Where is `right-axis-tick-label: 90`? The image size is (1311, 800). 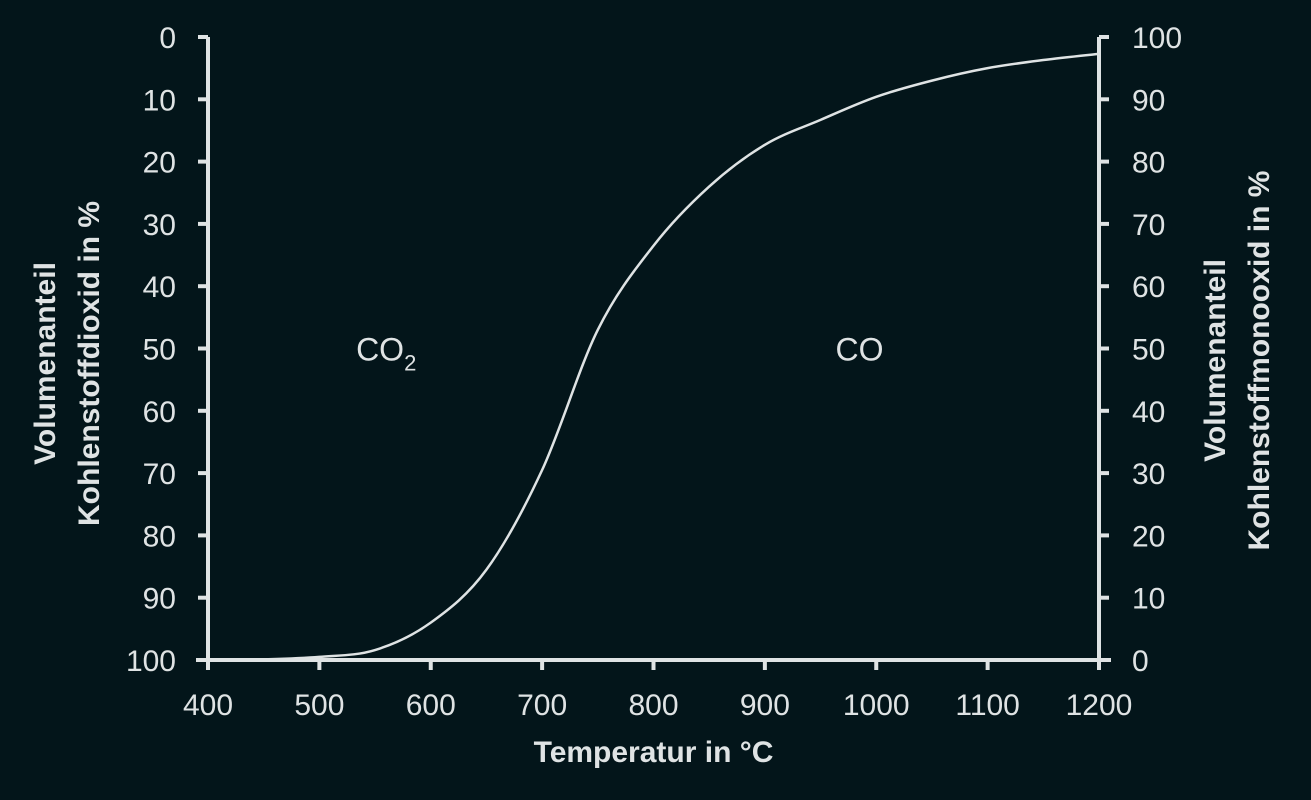
right-axis-tick-label: 90 is located at coordinates (1148, 100).